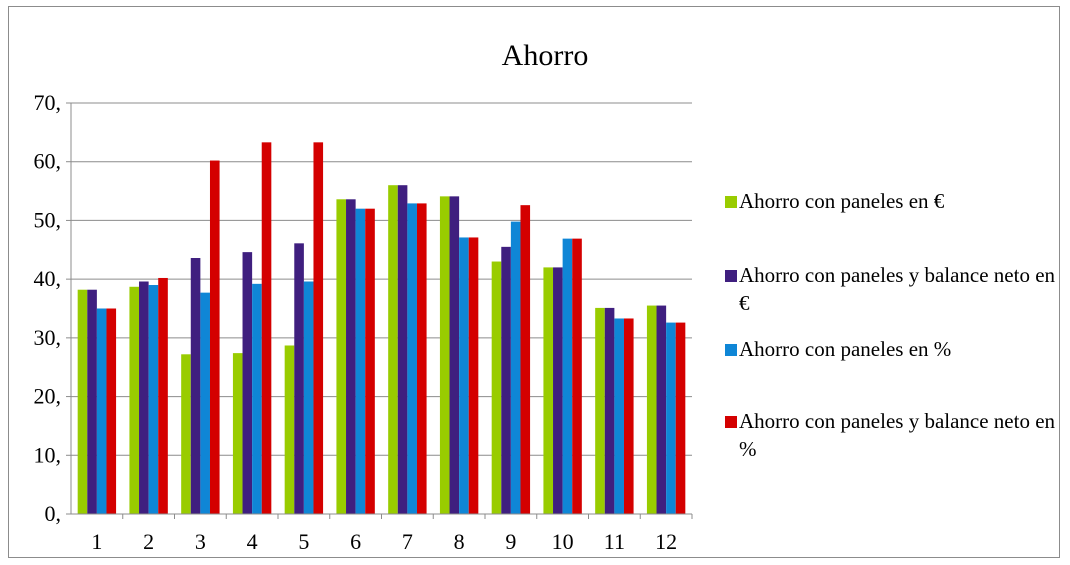  Describe the element at coordinates (148, 541) in the screenshot. I see `x-tick-label: 2` at that location.